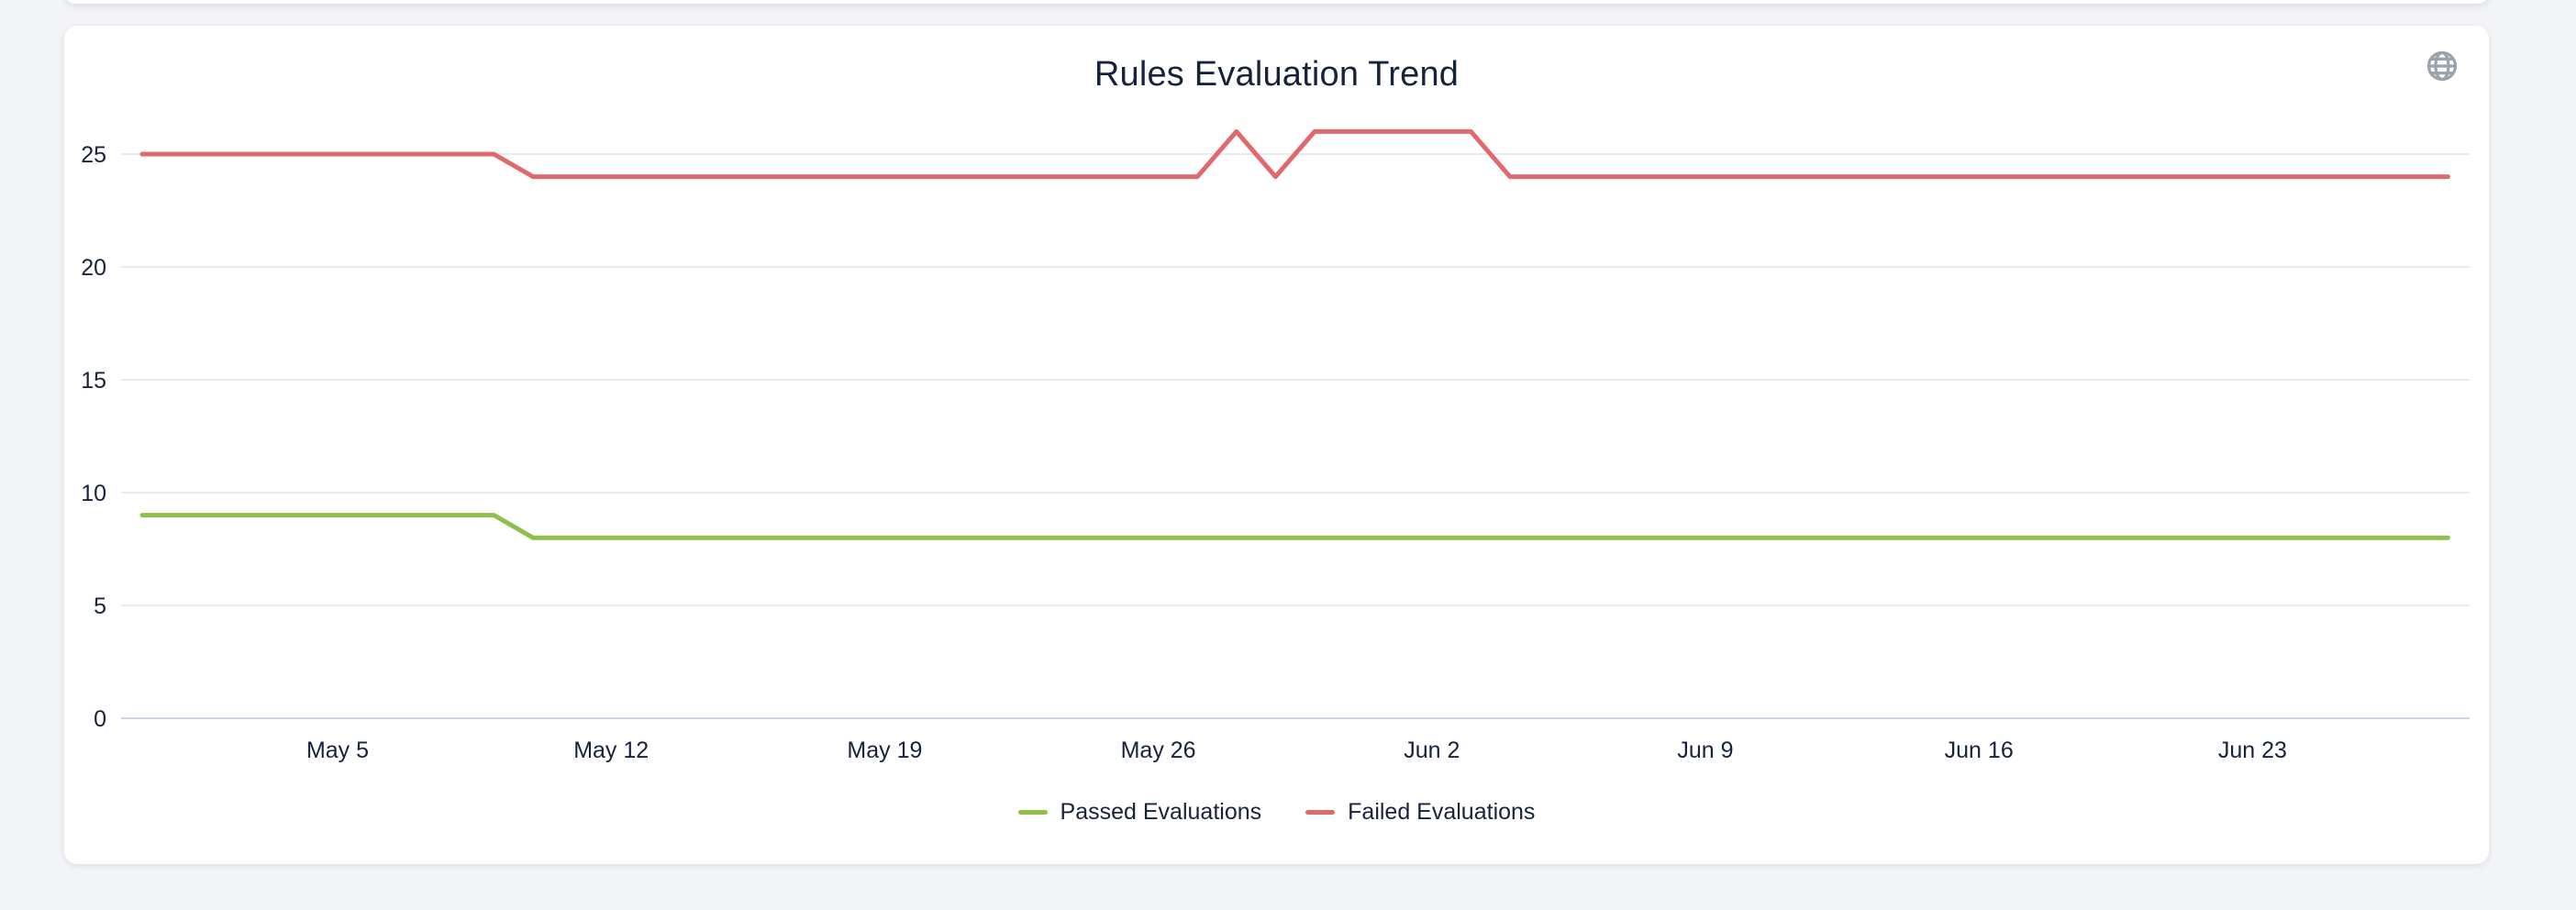 This screenshot has width=2576, height=910. I want to click on svg-text: Jun 16, so click(1979, 750).